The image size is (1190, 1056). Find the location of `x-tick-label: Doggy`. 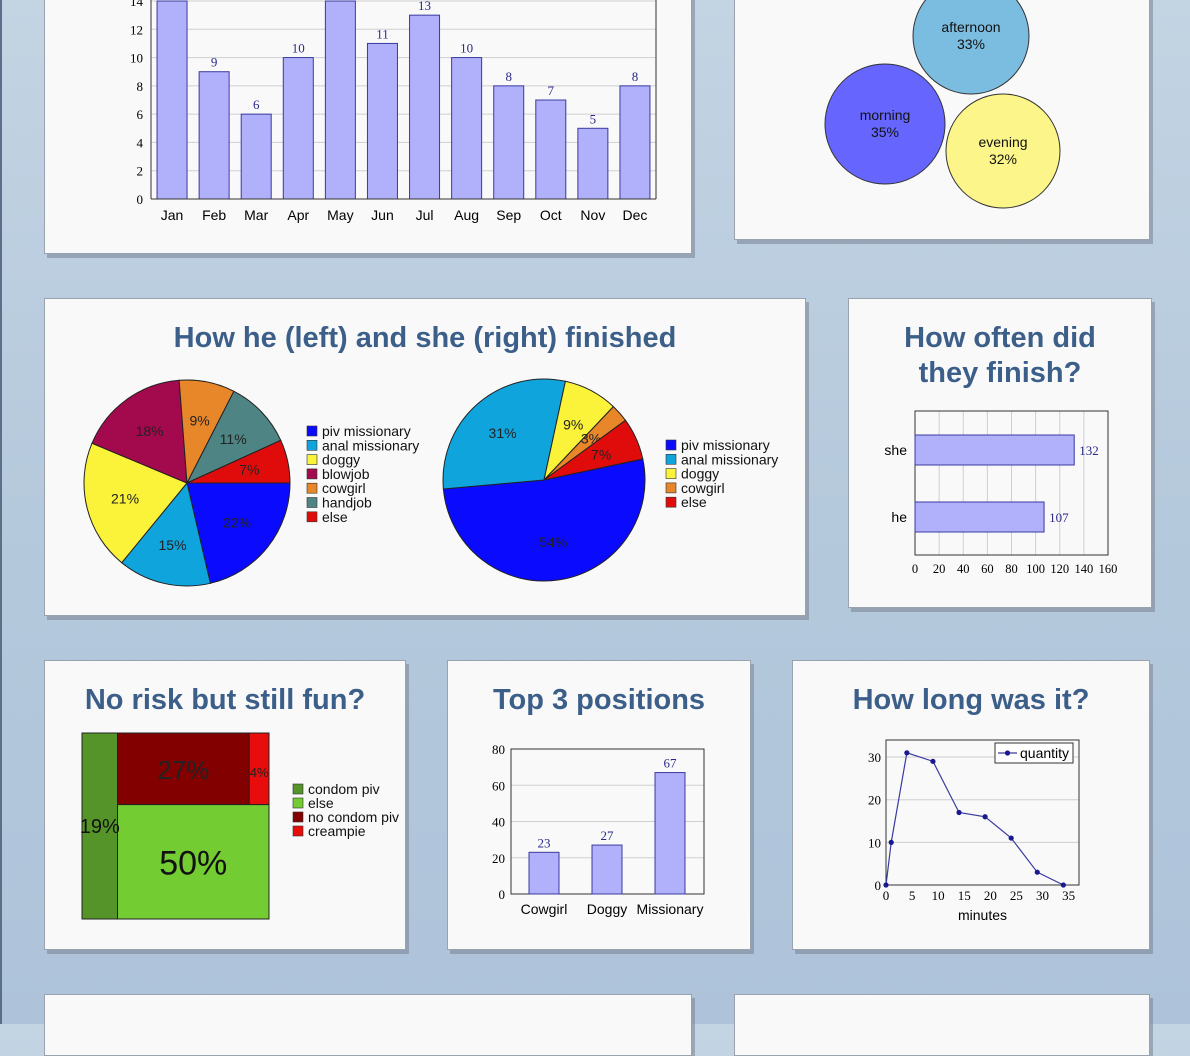

x-tick-label: Doggy is located at coordinates (607, 909).